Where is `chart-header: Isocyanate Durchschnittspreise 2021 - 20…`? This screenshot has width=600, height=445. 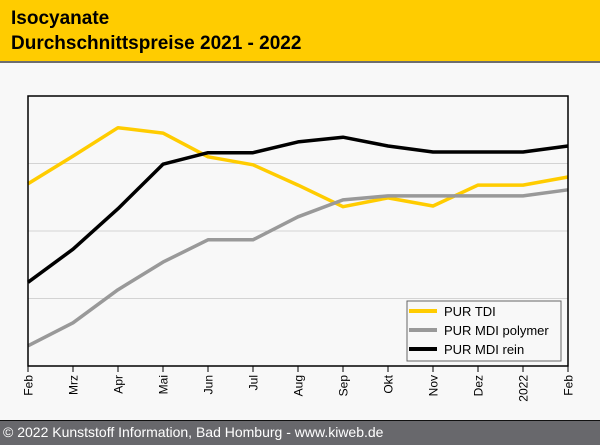
chart-header: Isocyanate Durchschnittspreise 2021 - 20… is located at coordinates (300, 31).